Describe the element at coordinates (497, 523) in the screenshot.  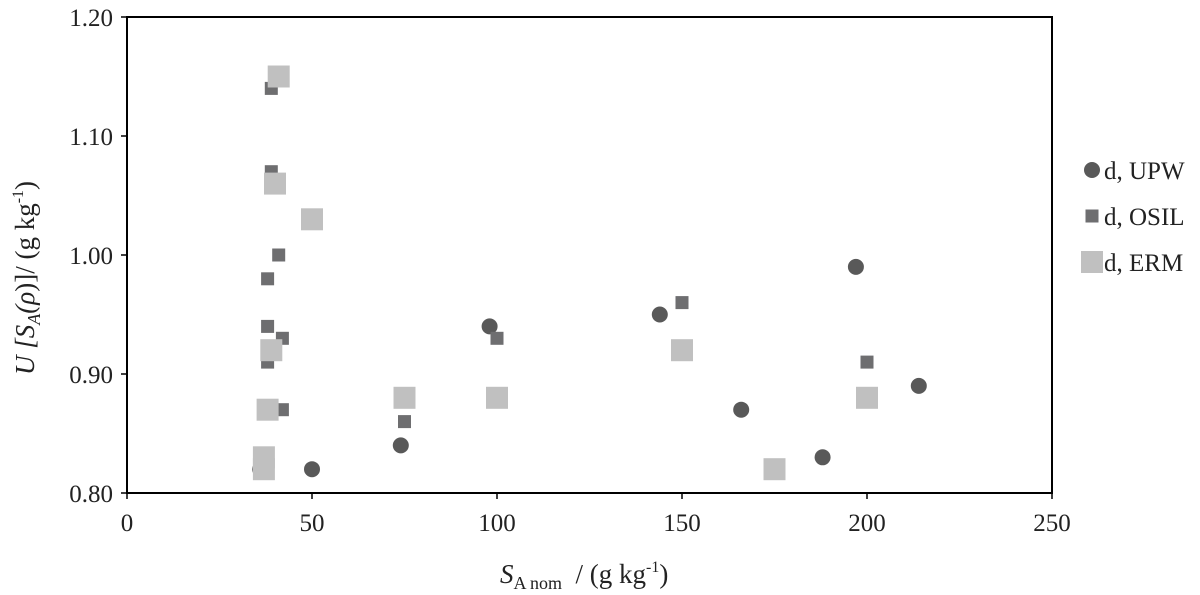
I see `x-tick-label: 100` at that location.